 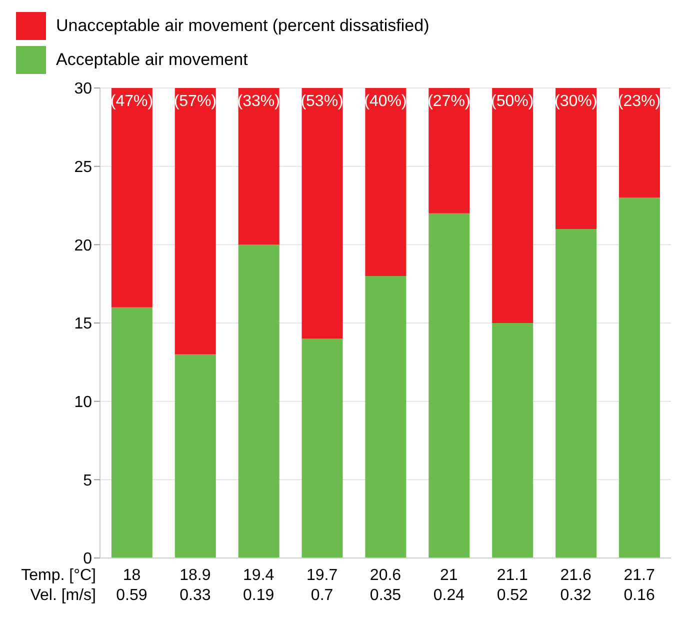 What do you see at coordinates (576, 101) in the screenshot?
I see `annotation: (30%)` at bounding box center [576, 101].